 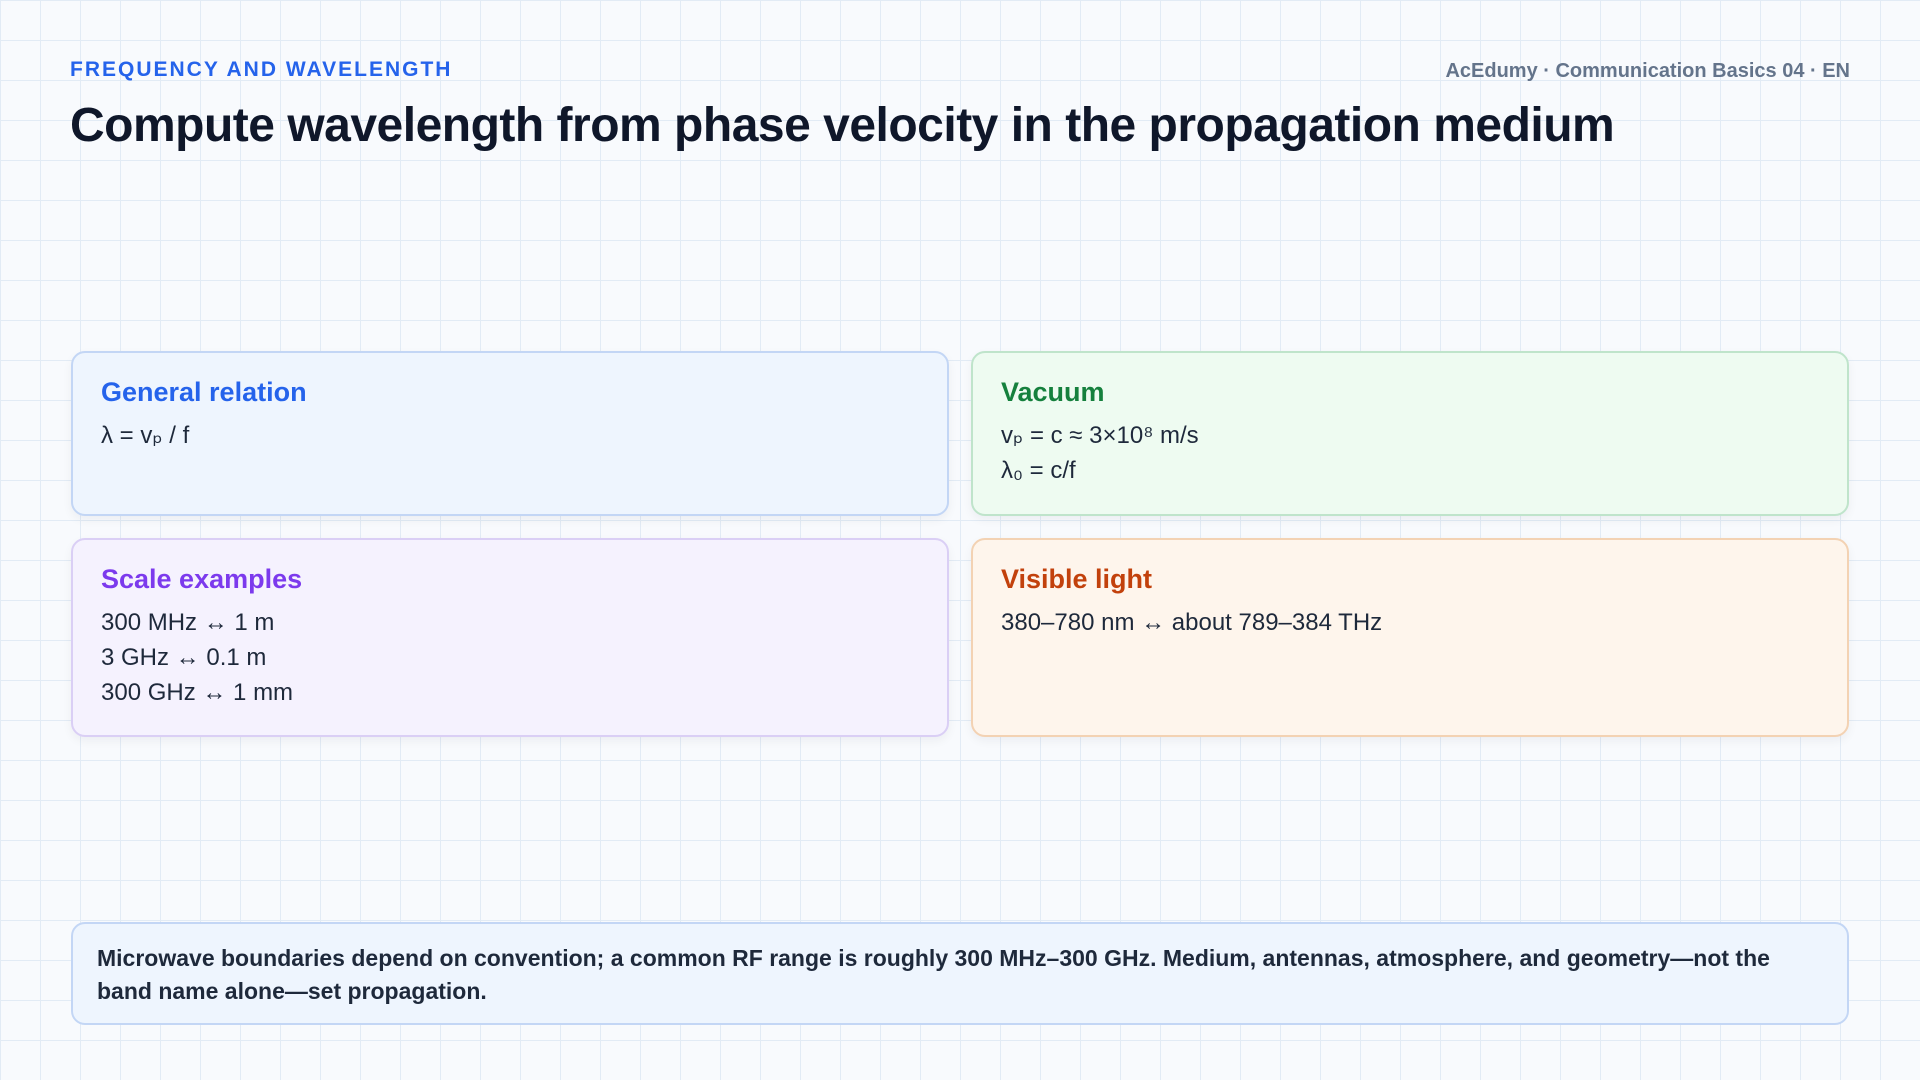 I want to click on card-line: vₚ = c ≈ 3×10⁸ m/s, so click(x=1100, y=435).